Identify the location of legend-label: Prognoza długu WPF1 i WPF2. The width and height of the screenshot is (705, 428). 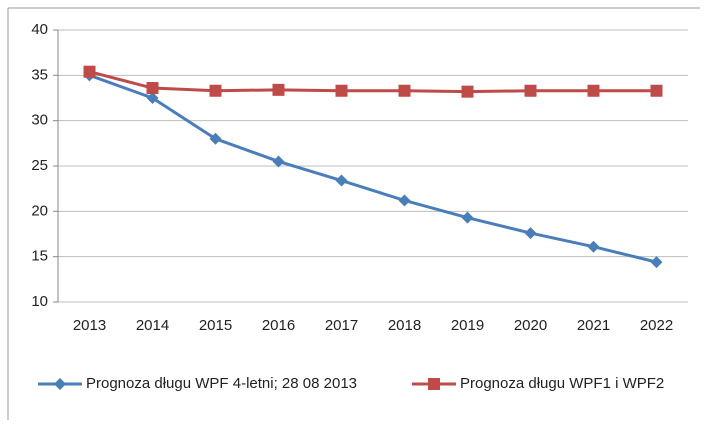
(562, 383).